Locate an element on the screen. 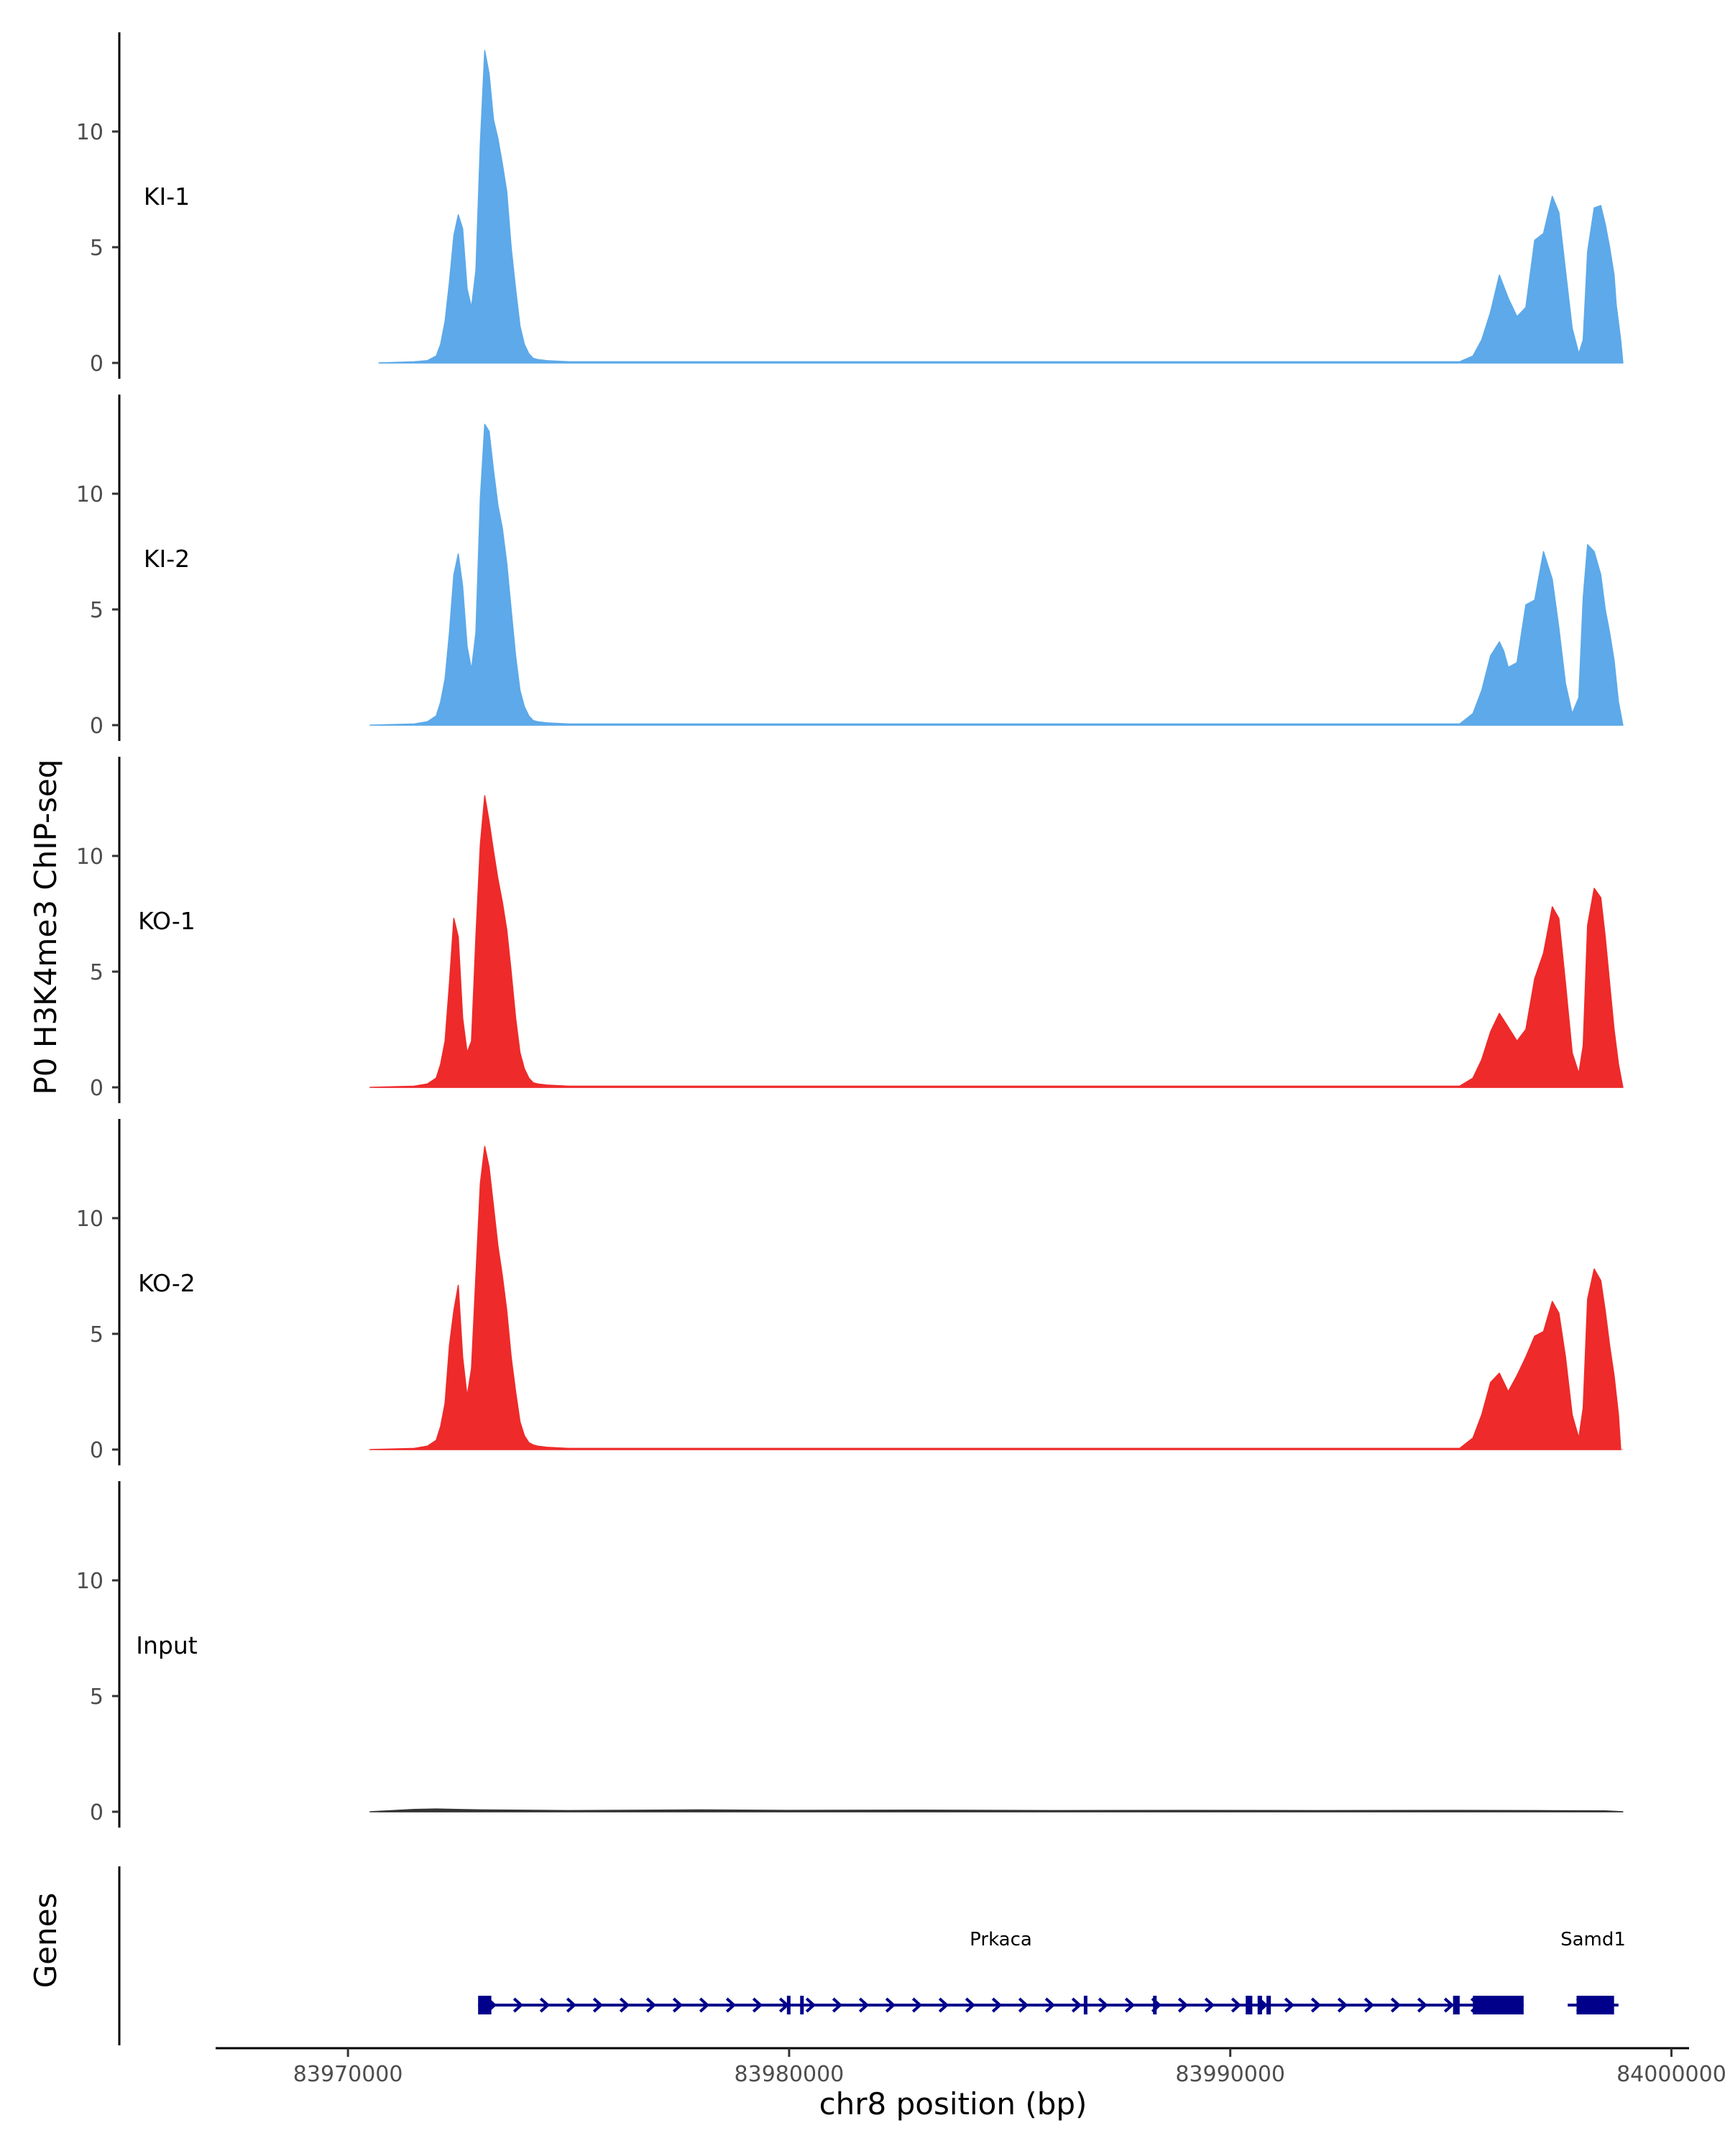 This screenshot has height=2156, width=1725. x-axis: 83970000 83980000 83990000 84000000 is located at coordinates (970, 2067).